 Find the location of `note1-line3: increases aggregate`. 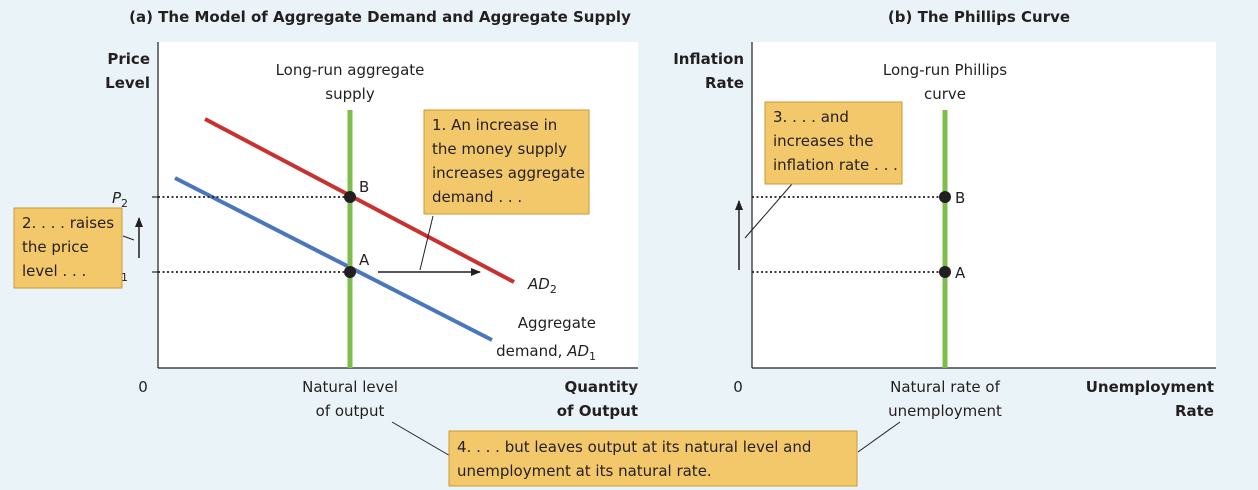

note1-line3: increases aggregate is located at coordinates (508, 173).